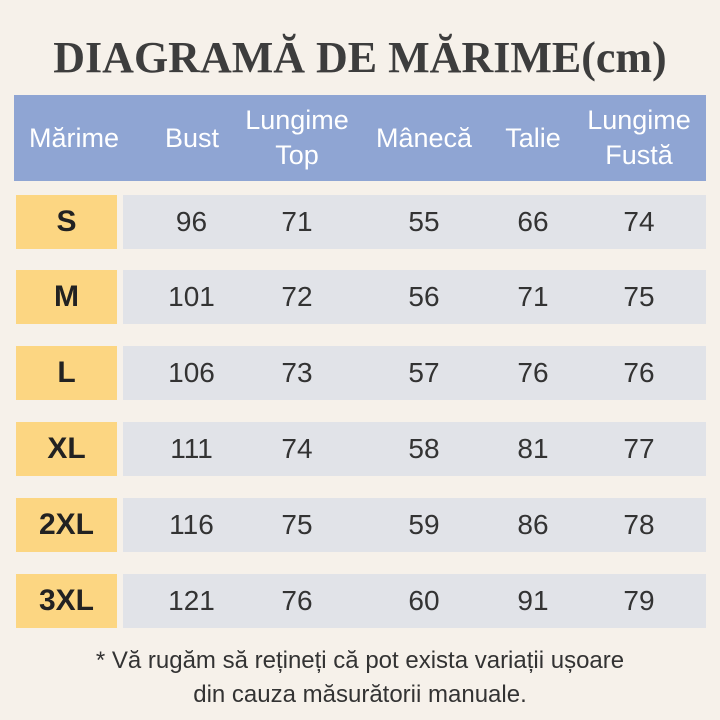  Describe the element at coordinates (424, 600) in the screenshot. I see `value-sleeve: 60` at that location.